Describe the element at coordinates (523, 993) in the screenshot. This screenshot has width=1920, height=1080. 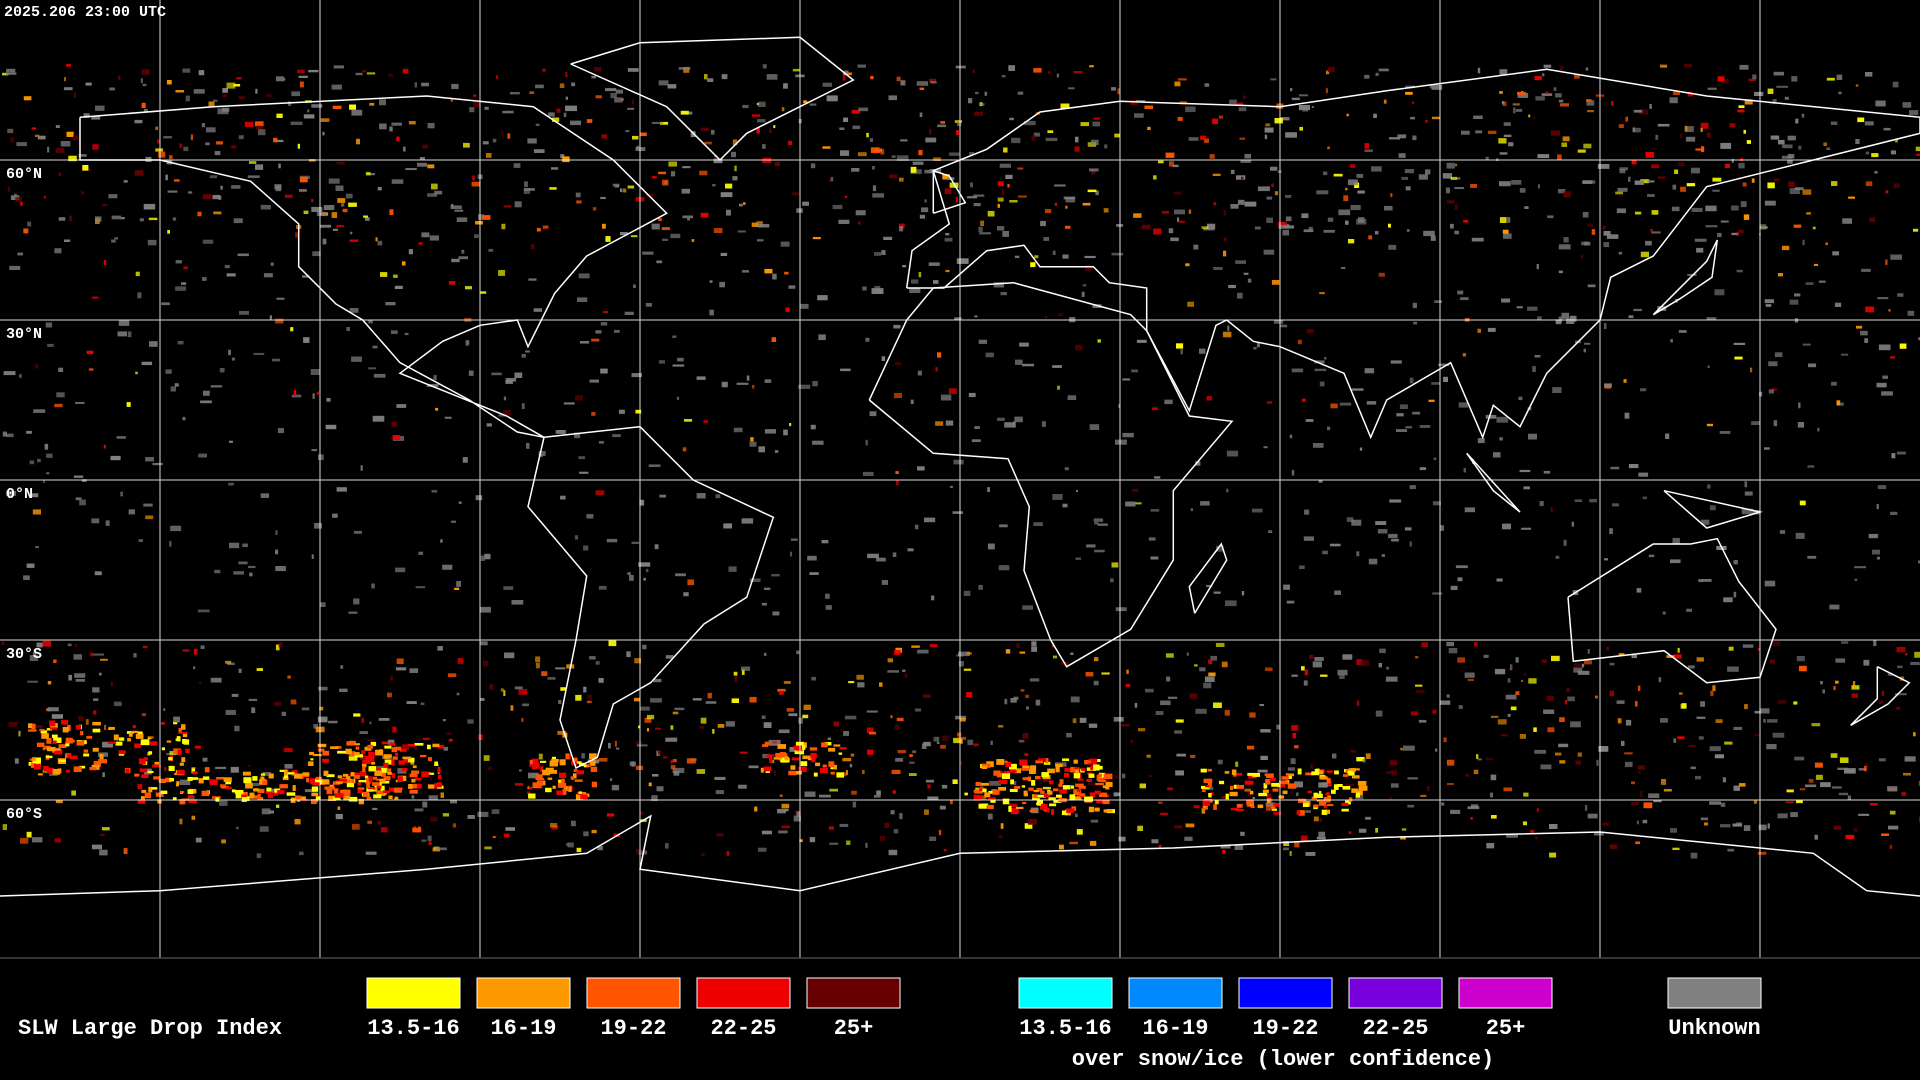
I see `legend-swatch` at that location.